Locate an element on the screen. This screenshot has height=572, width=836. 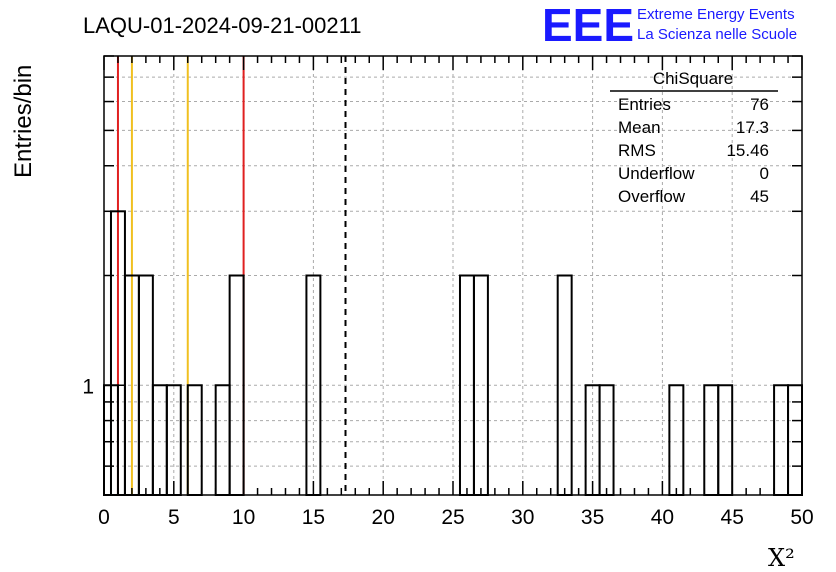
stats-value-entries: 76 is located at coordinates (759, 104).